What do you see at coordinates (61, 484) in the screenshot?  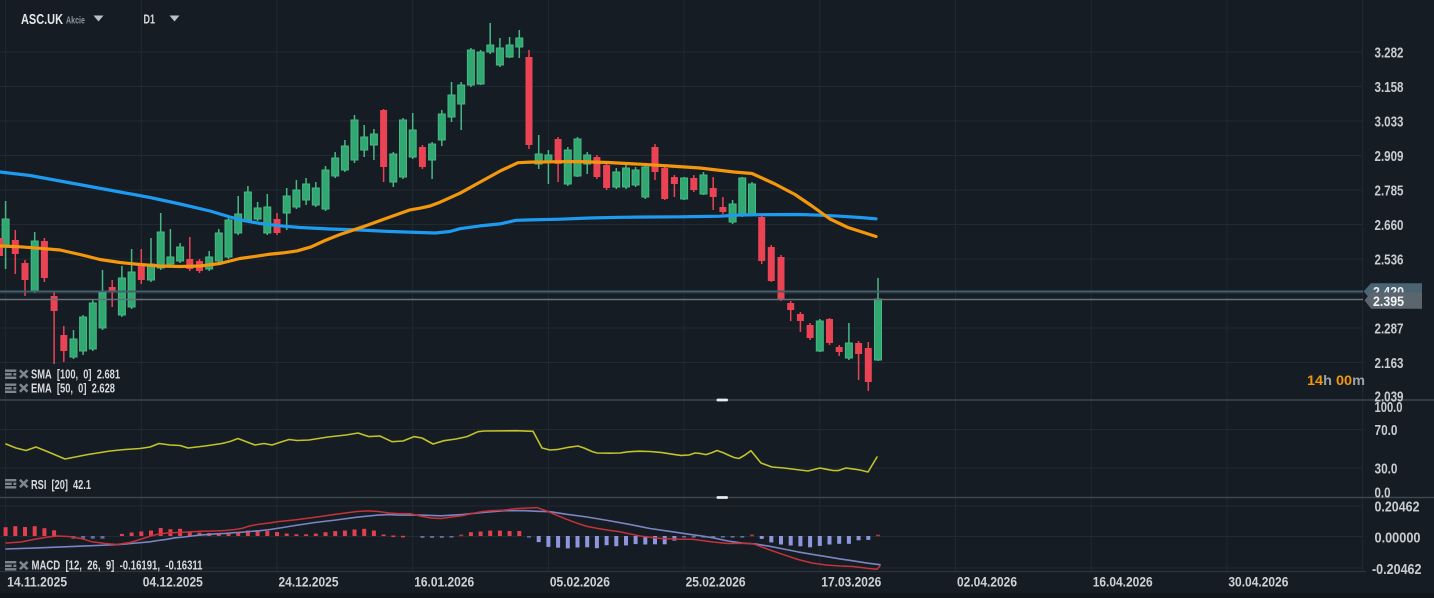 I see `svg-text: RSI [20] 42.1` at bounding box center [61, 484].